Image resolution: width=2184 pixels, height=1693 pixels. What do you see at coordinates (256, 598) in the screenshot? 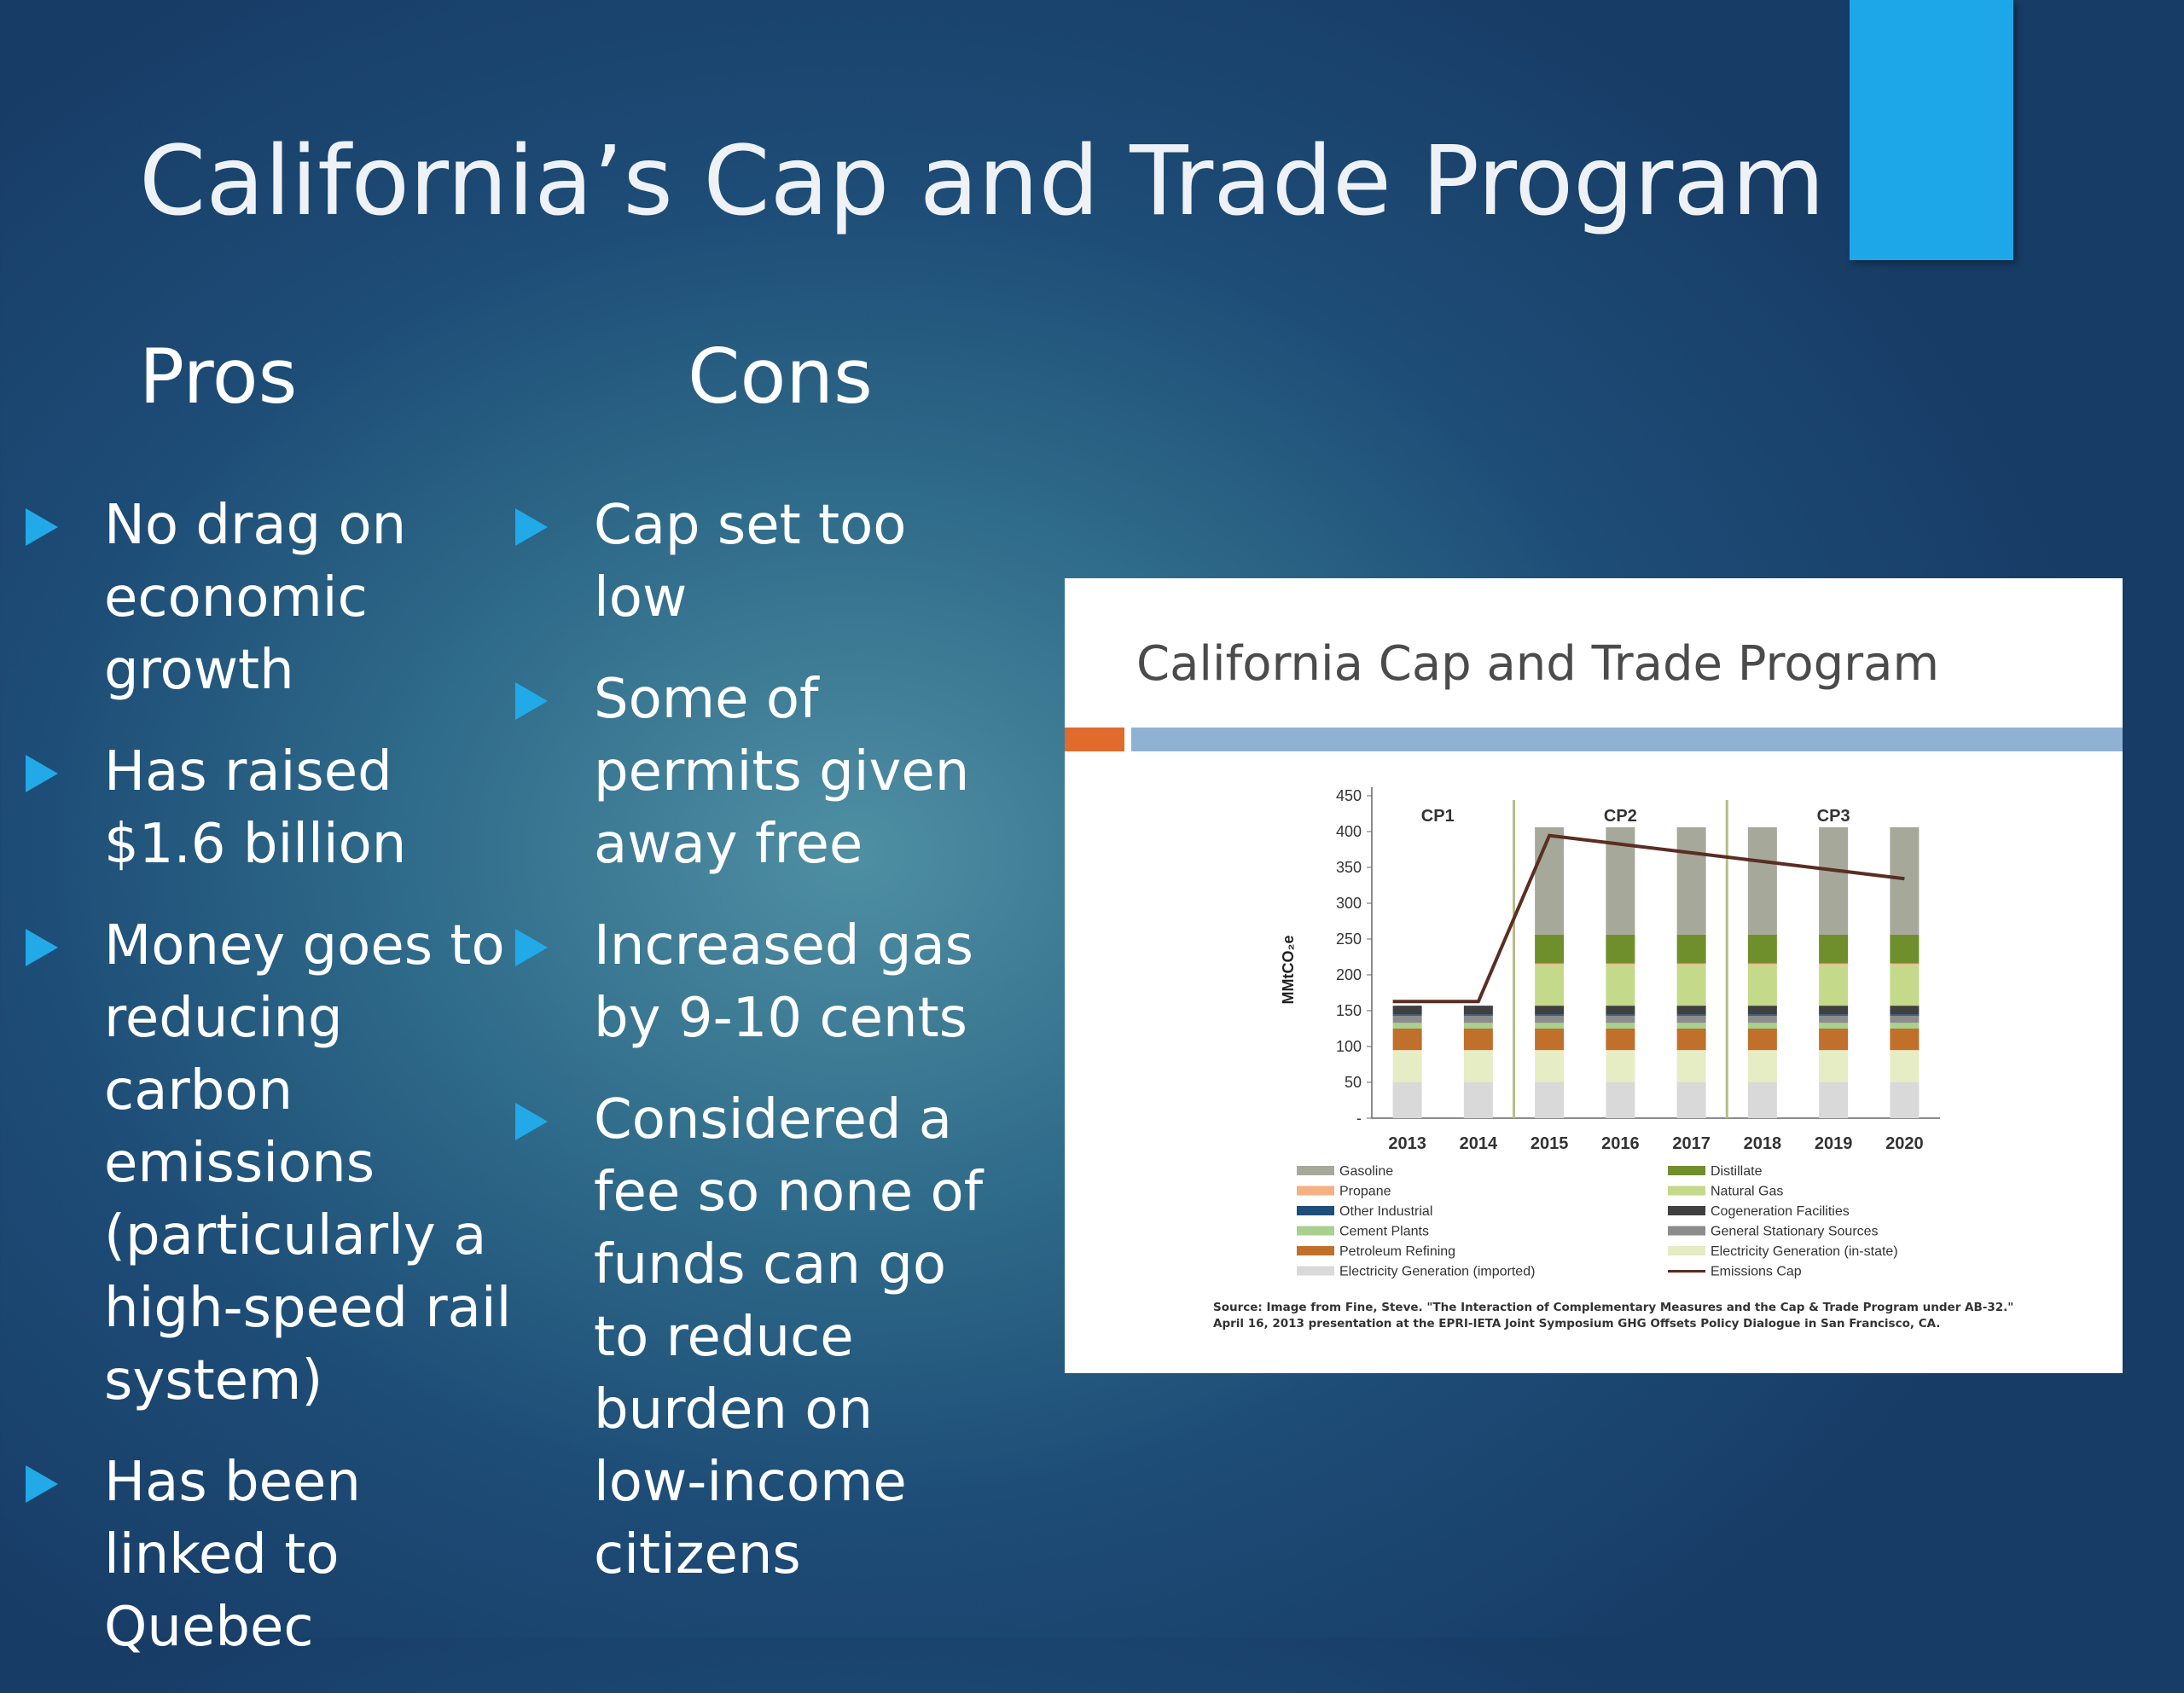
I see `pros-item-text: No drag on economic growth` at bounding box center [256, 598].